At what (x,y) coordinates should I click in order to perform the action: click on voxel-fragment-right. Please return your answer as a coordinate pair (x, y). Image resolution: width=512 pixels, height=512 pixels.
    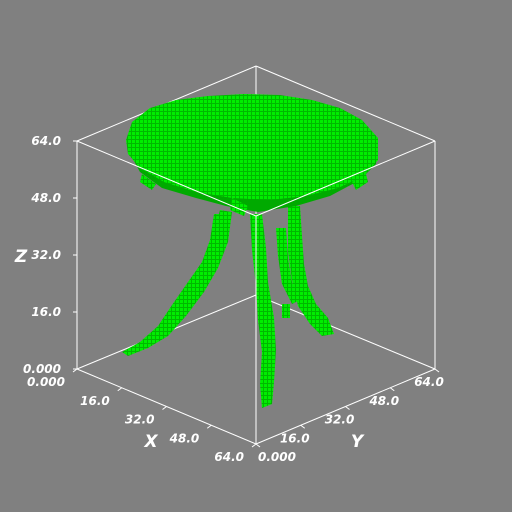
    Looking at the image, I should click on (286, 311).